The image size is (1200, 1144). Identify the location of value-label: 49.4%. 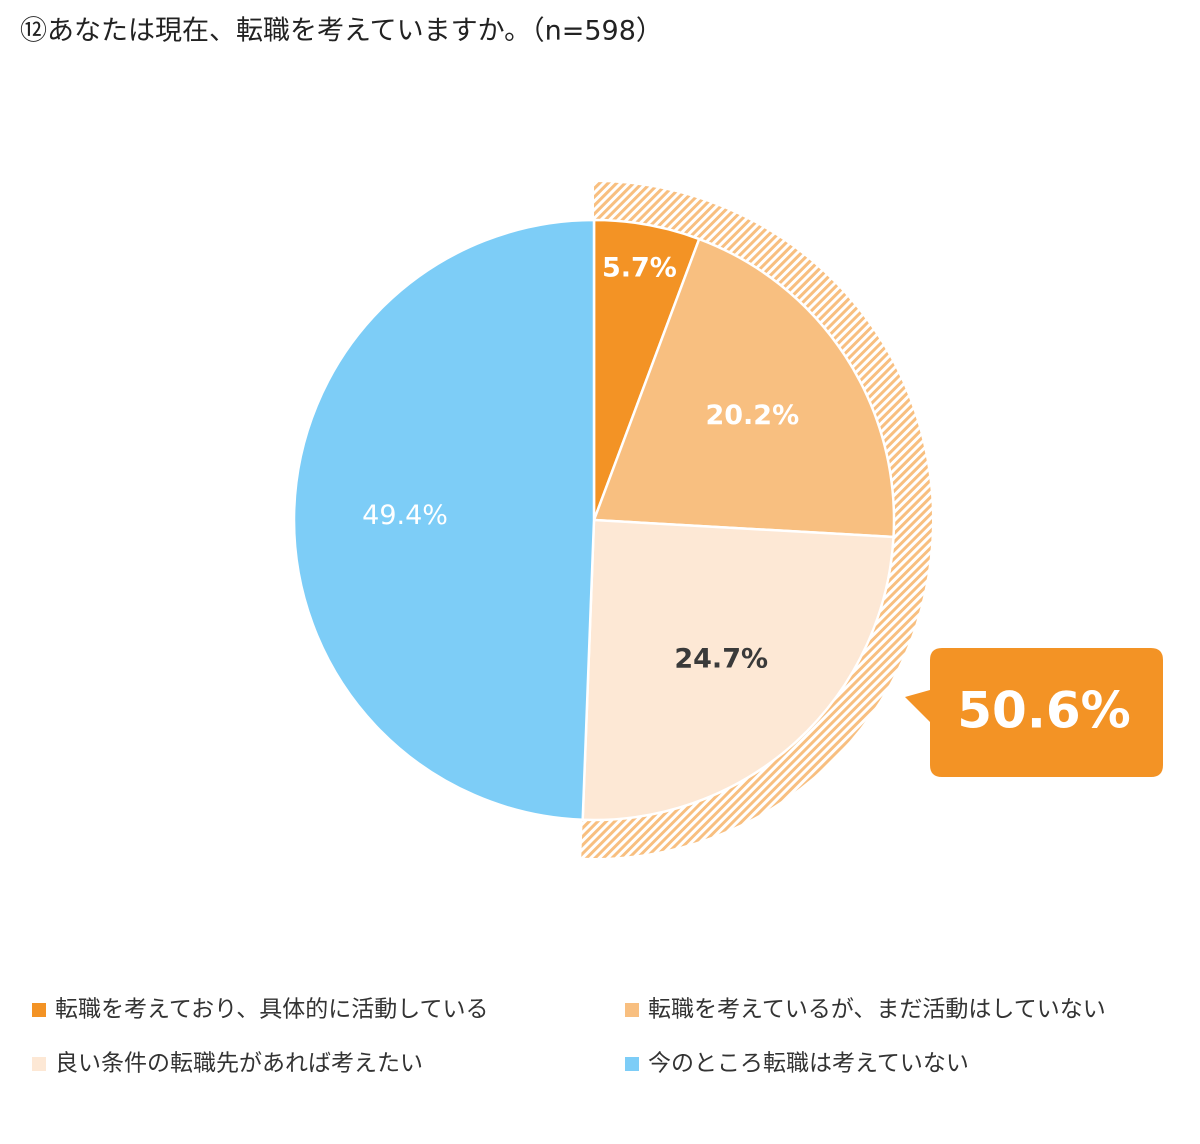
(405, 515).